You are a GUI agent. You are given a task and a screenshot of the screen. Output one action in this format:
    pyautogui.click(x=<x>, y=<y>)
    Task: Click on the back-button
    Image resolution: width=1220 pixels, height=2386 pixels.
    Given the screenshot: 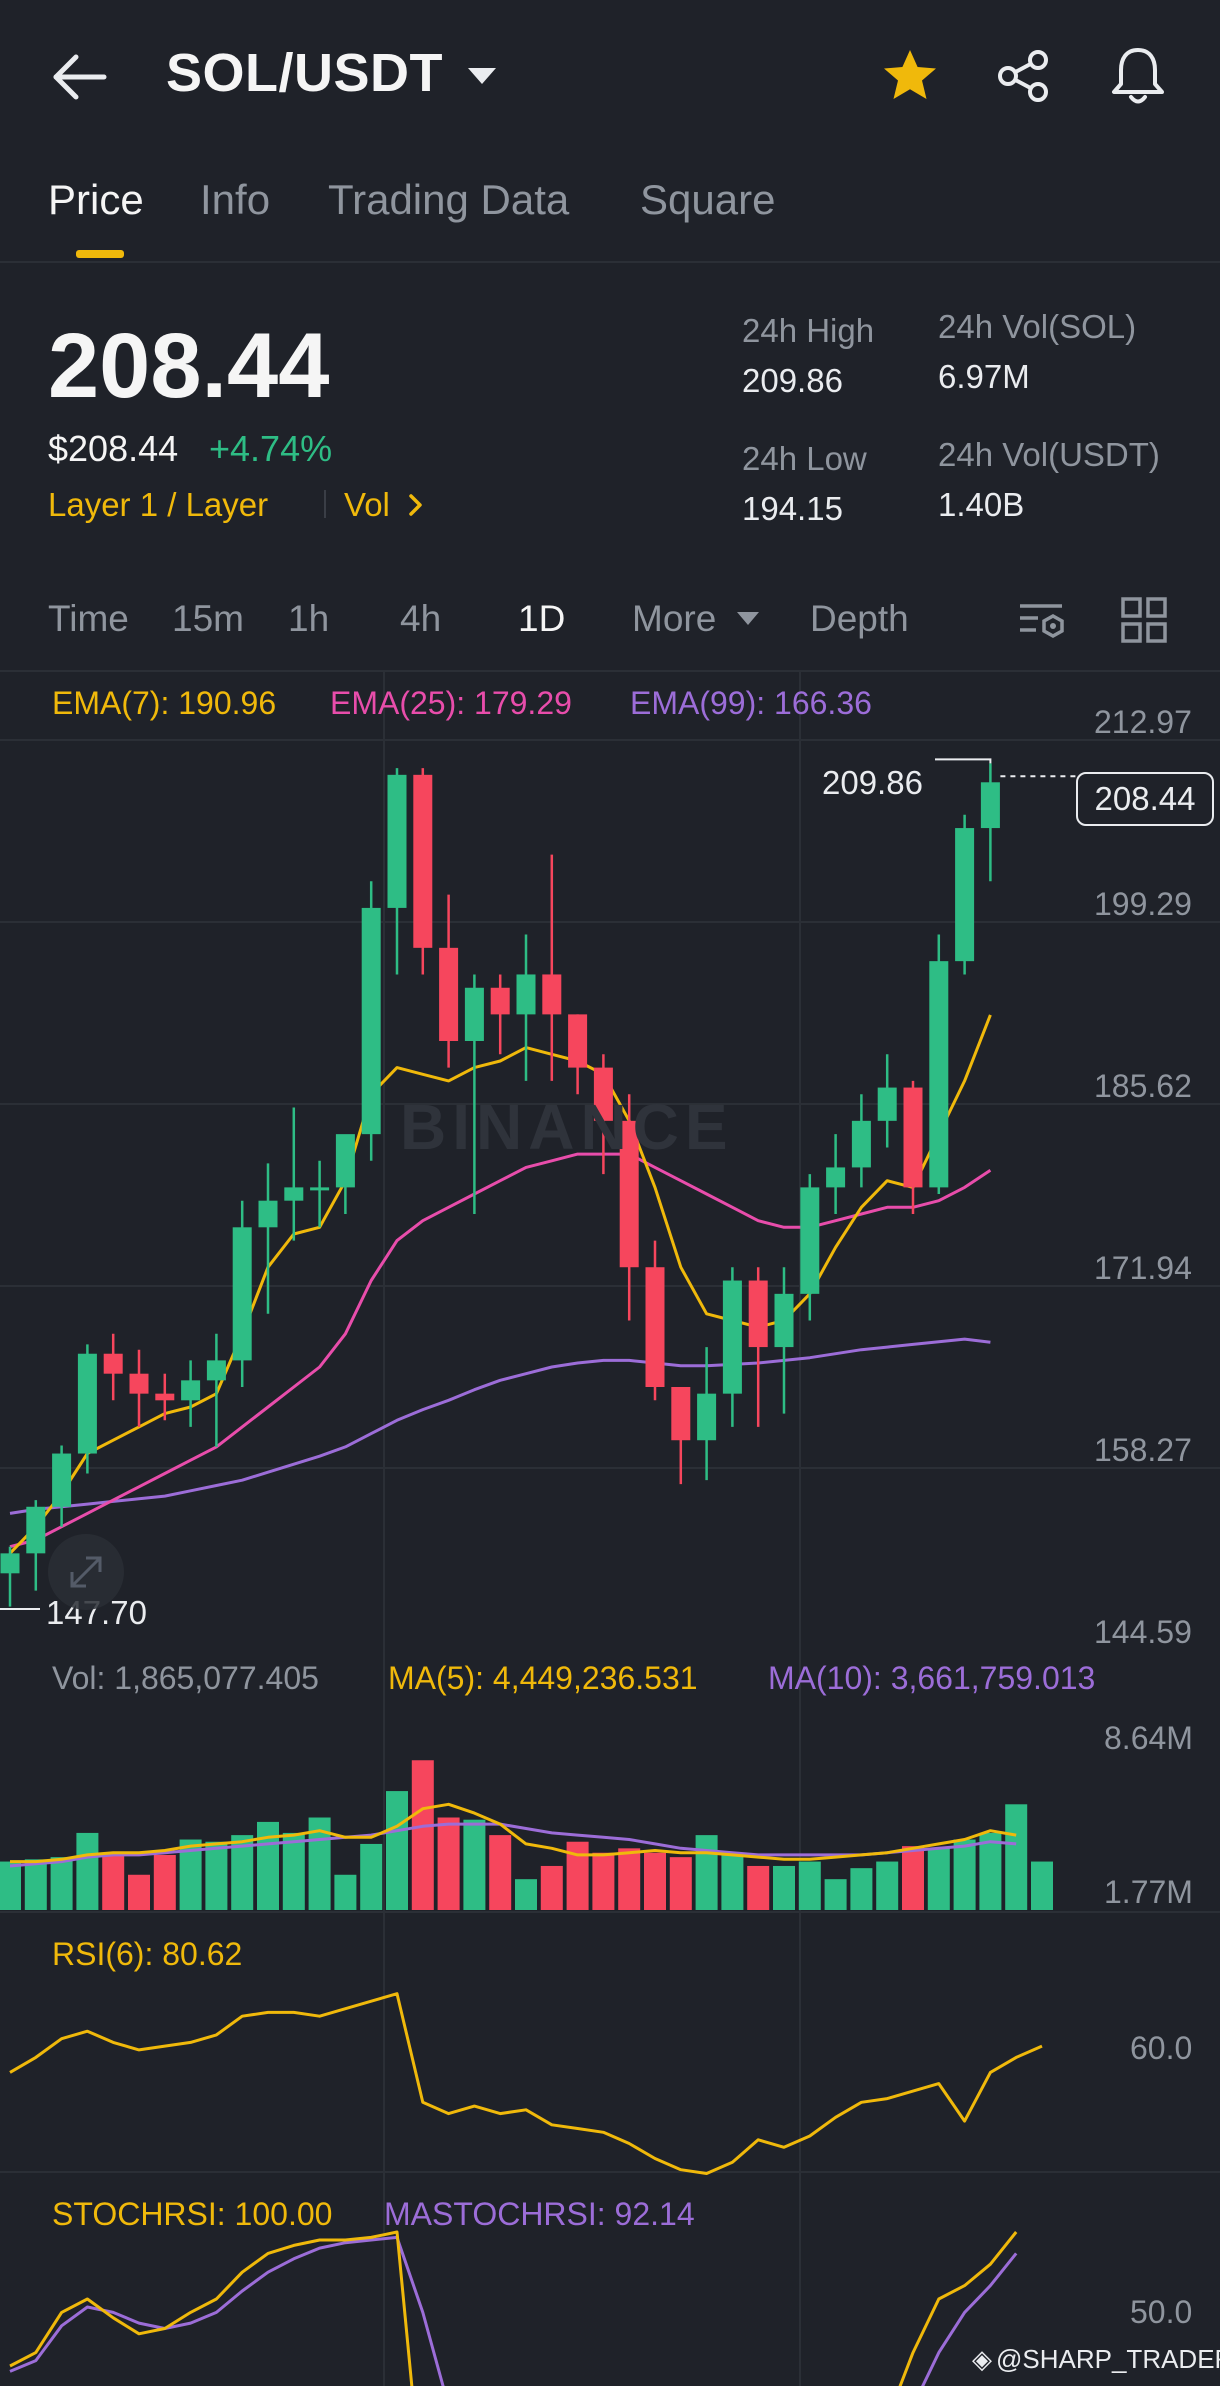 What is the action you would take?
    pyautogui.click(x=79, y=77)
    